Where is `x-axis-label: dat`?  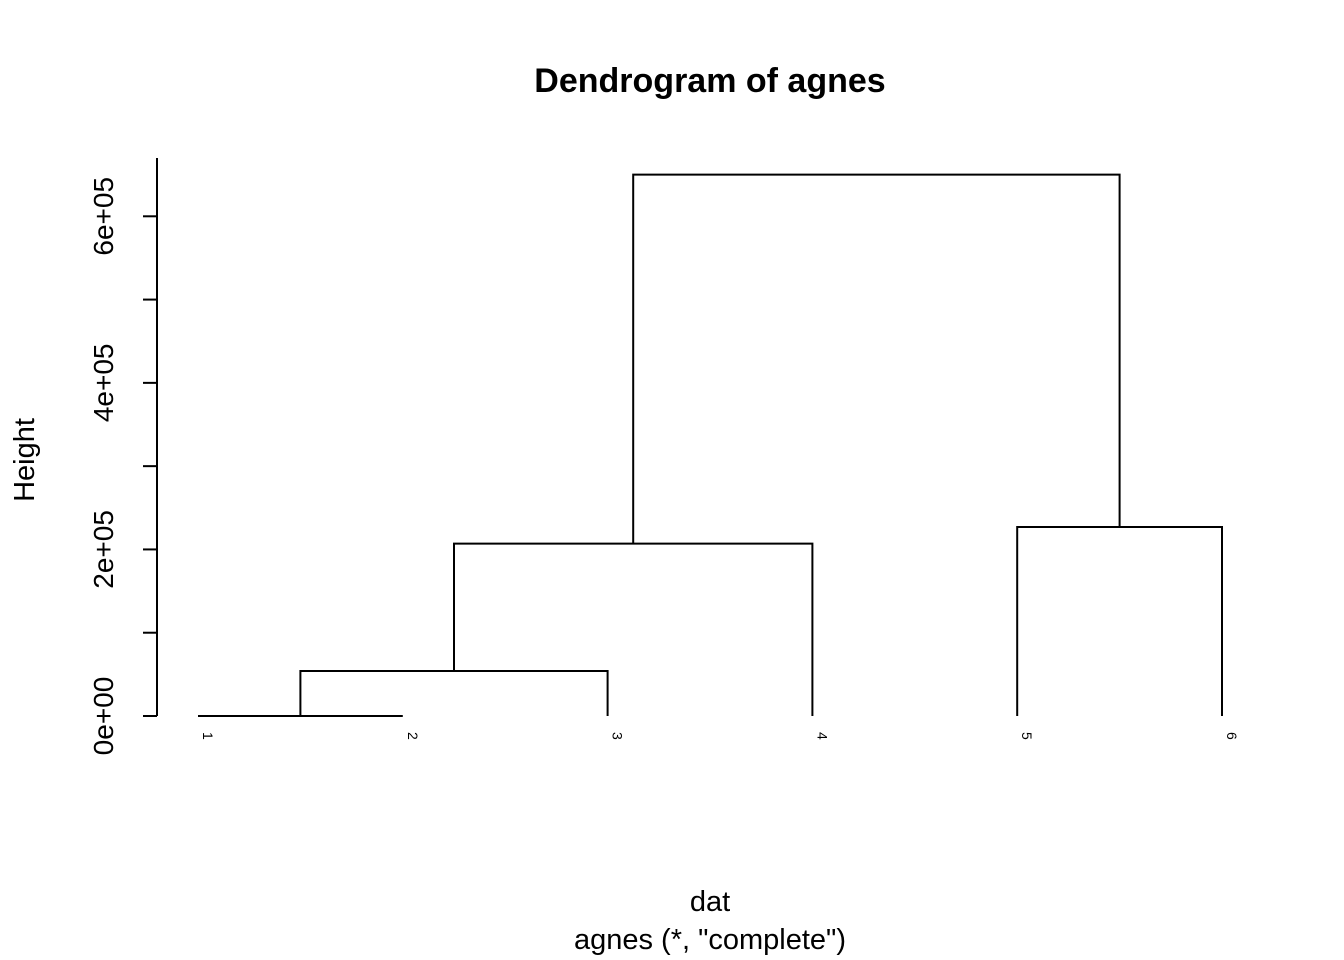 x-axis-label: dat is located at coordinates (710, 902).